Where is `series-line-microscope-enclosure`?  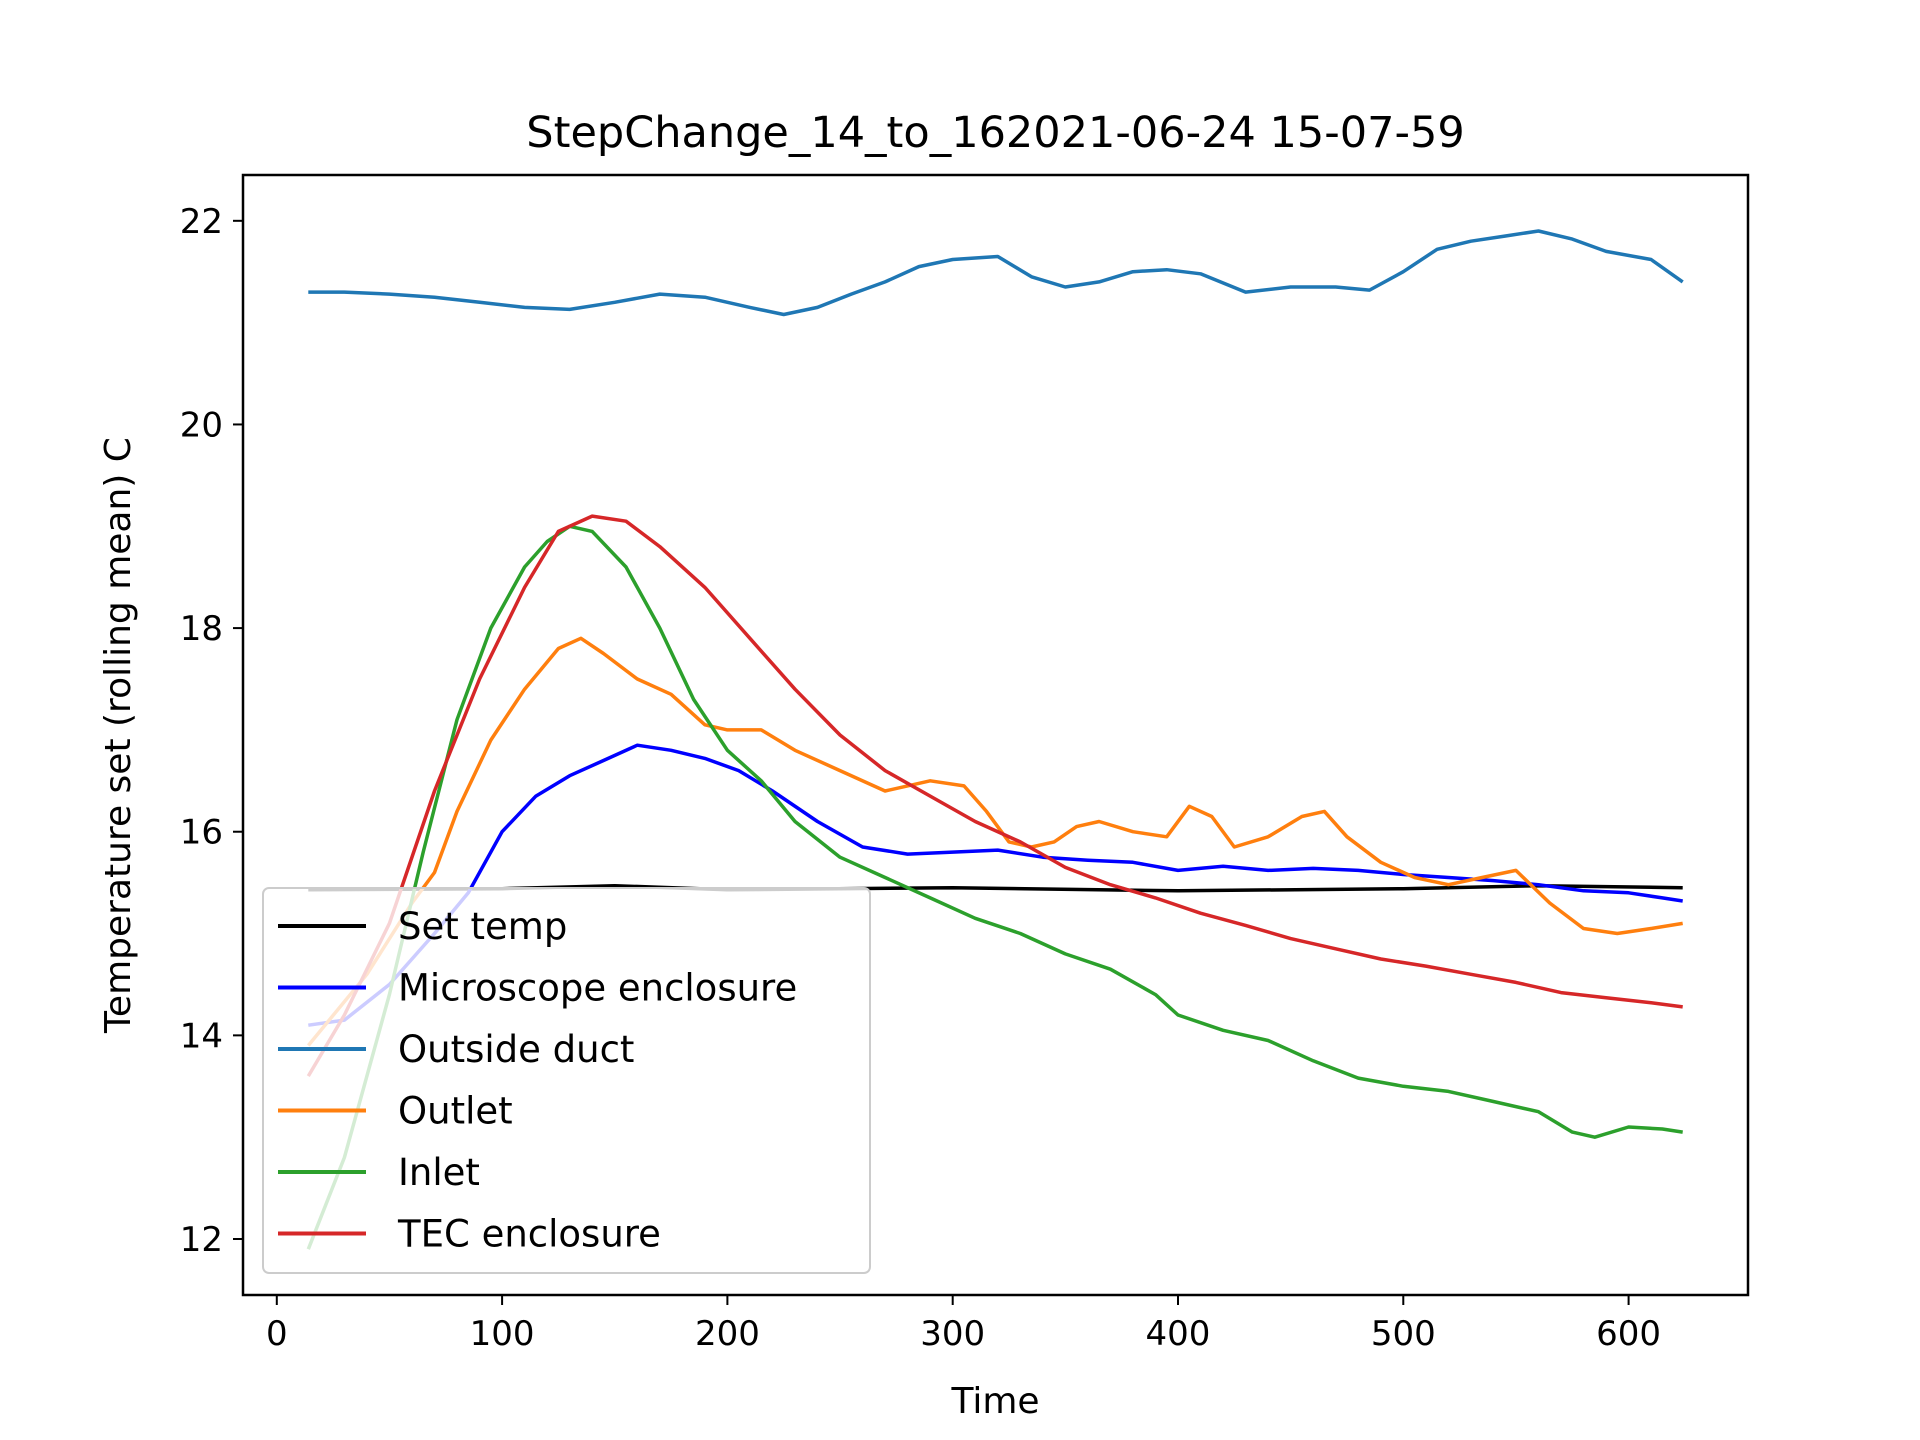 series-line-microscope-enclosure is located at coordinates (995, 885).